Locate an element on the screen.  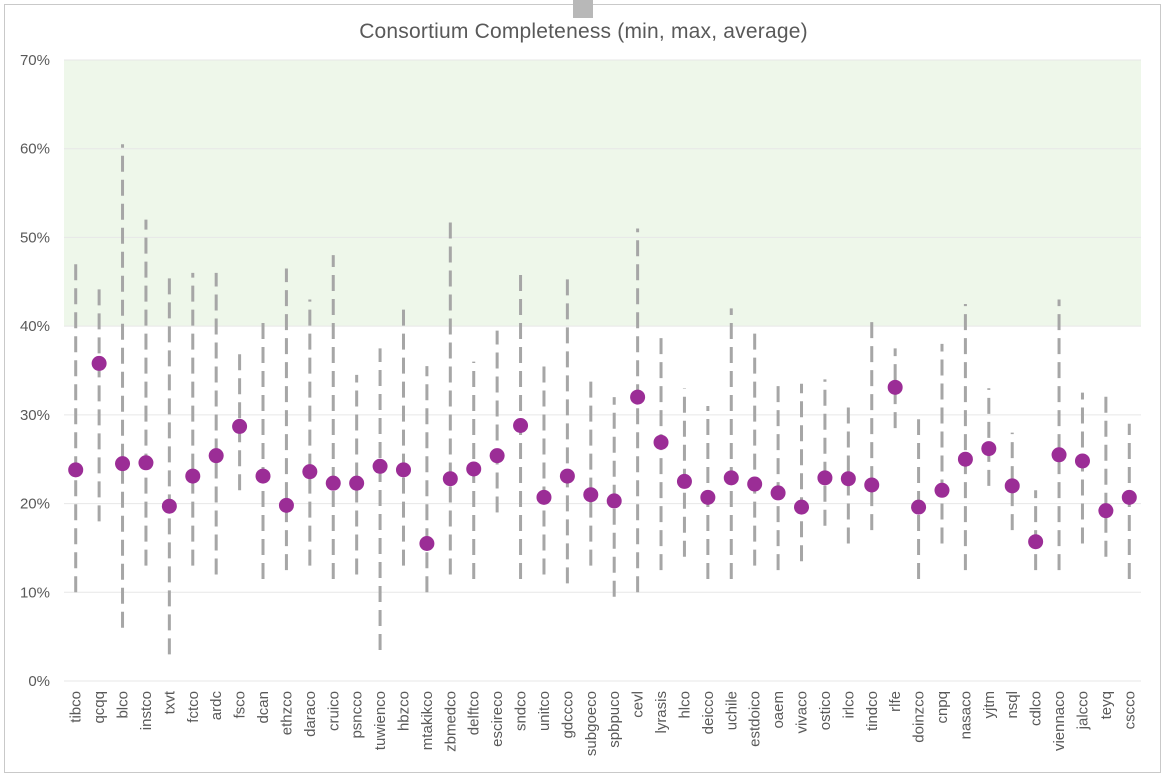
x-tick-label: daraco is located at coordinates (310, 714).